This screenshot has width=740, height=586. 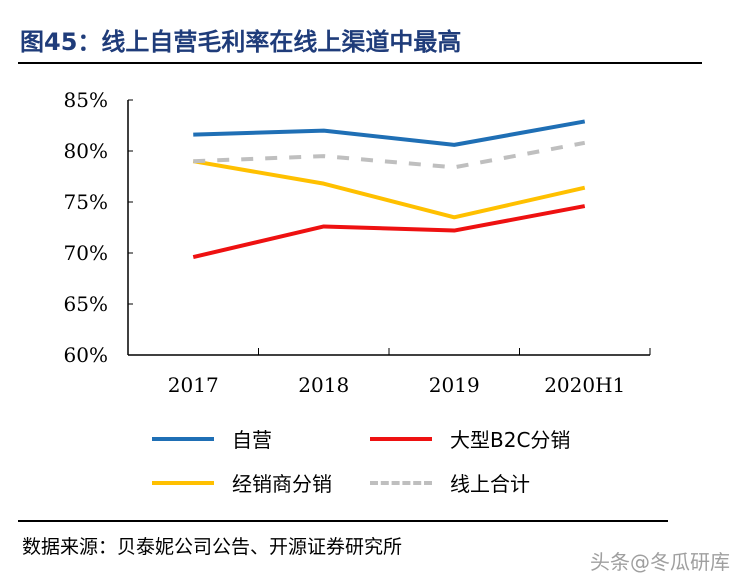 I want to click on legend-item-0: 自营, so click(x=212, y=438).